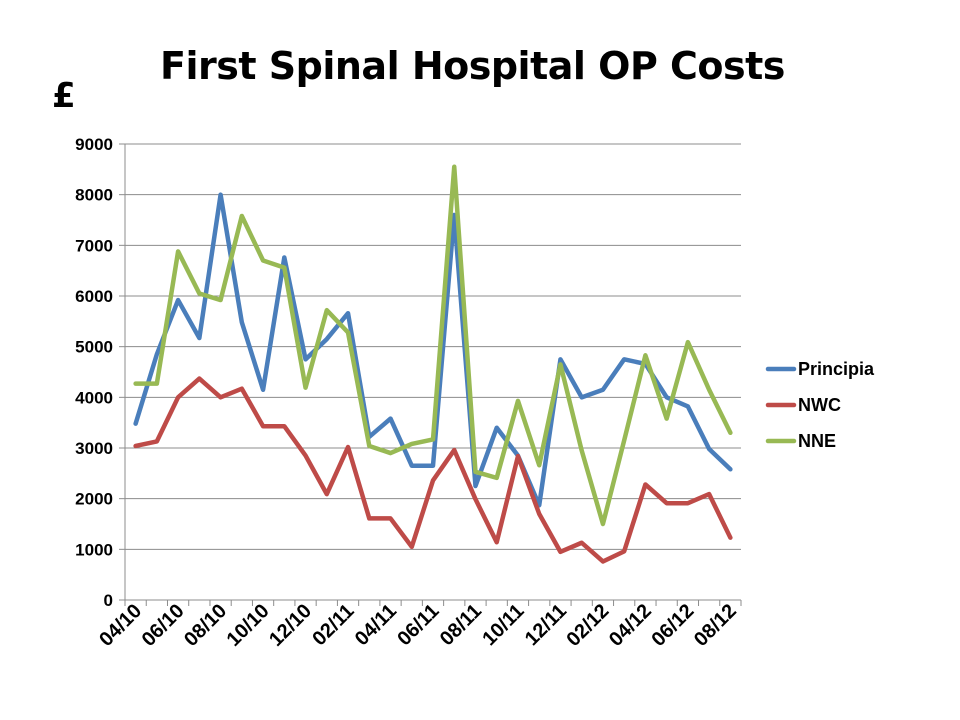 The width and height of the screenshot is (960, 720). I want to click on y-tick-label: 1000, so click(94, 549).